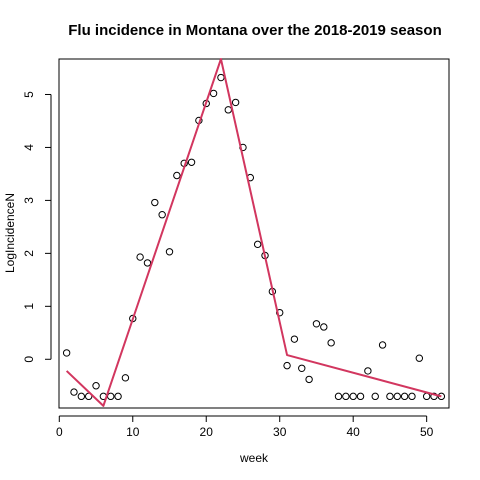  I want to click on y-axis: 0 1 2 3 4 5, so click(37, 227).